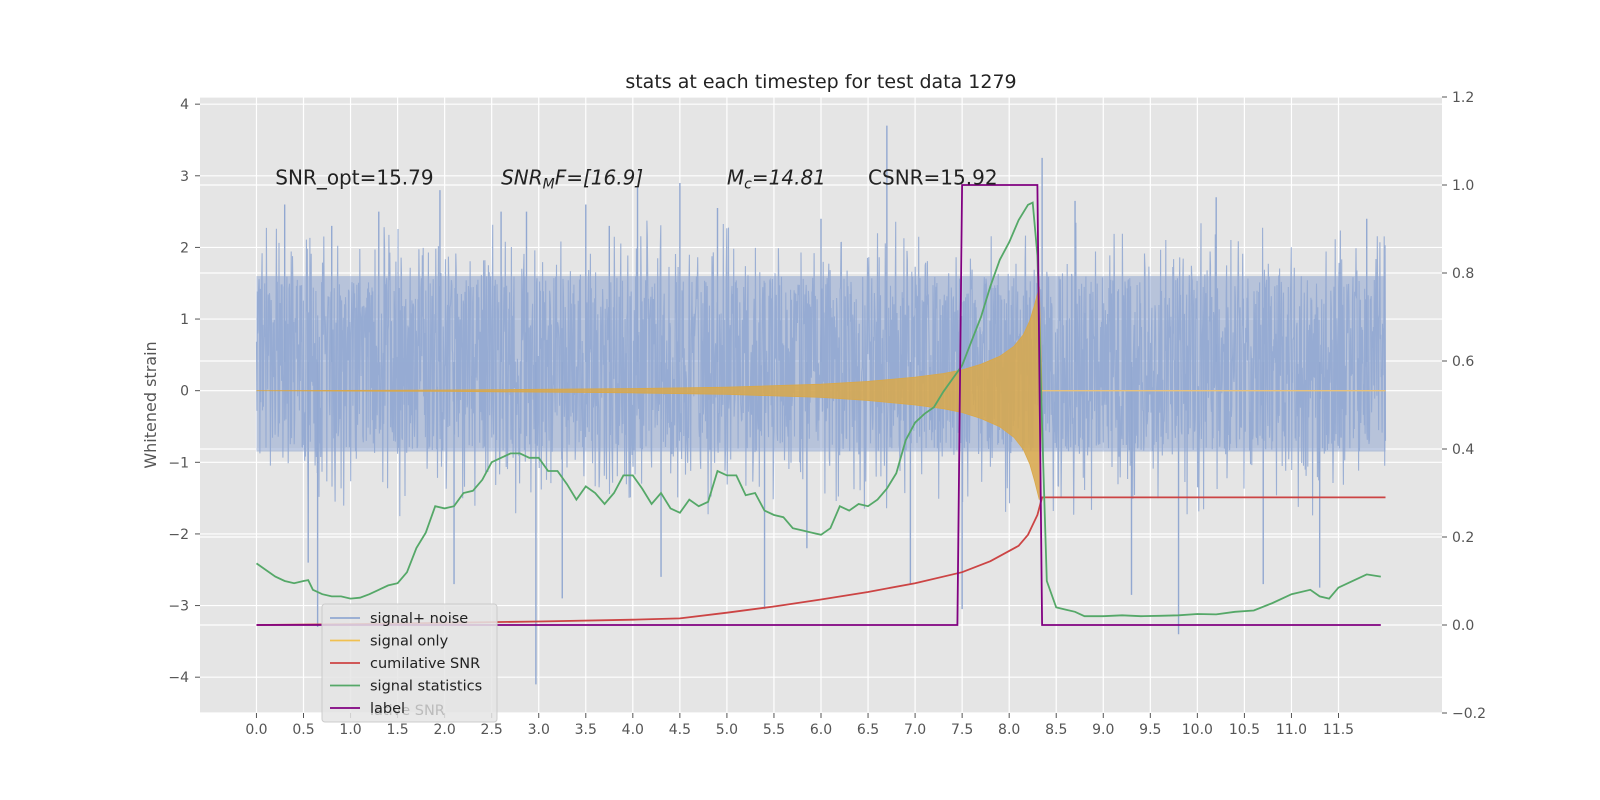  Describe the element at coordinates (727, 730) in the screenshot. I see `x-tick-label: 5.0` at that location.